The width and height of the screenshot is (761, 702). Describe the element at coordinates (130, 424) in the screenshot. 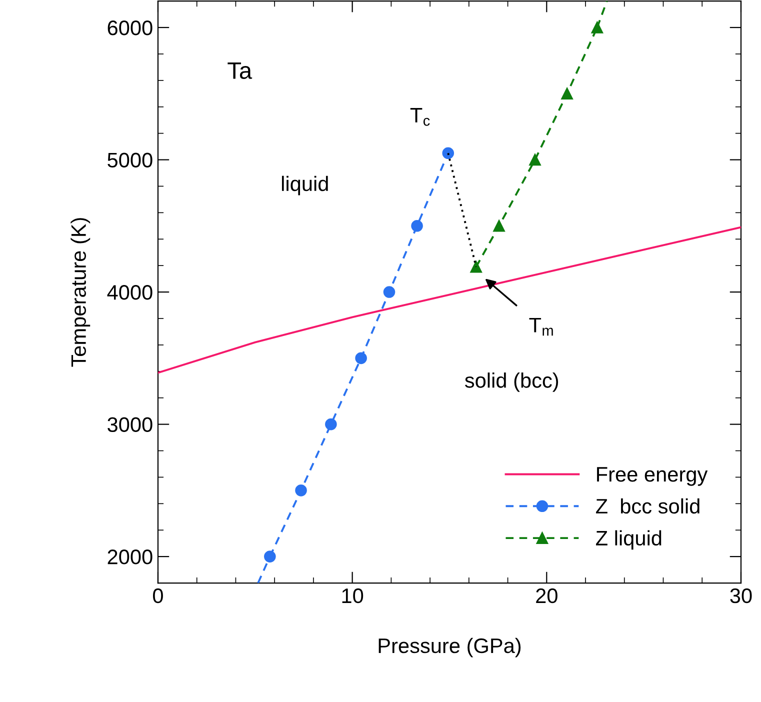

I see `y-tick-label: 3000` at that location.